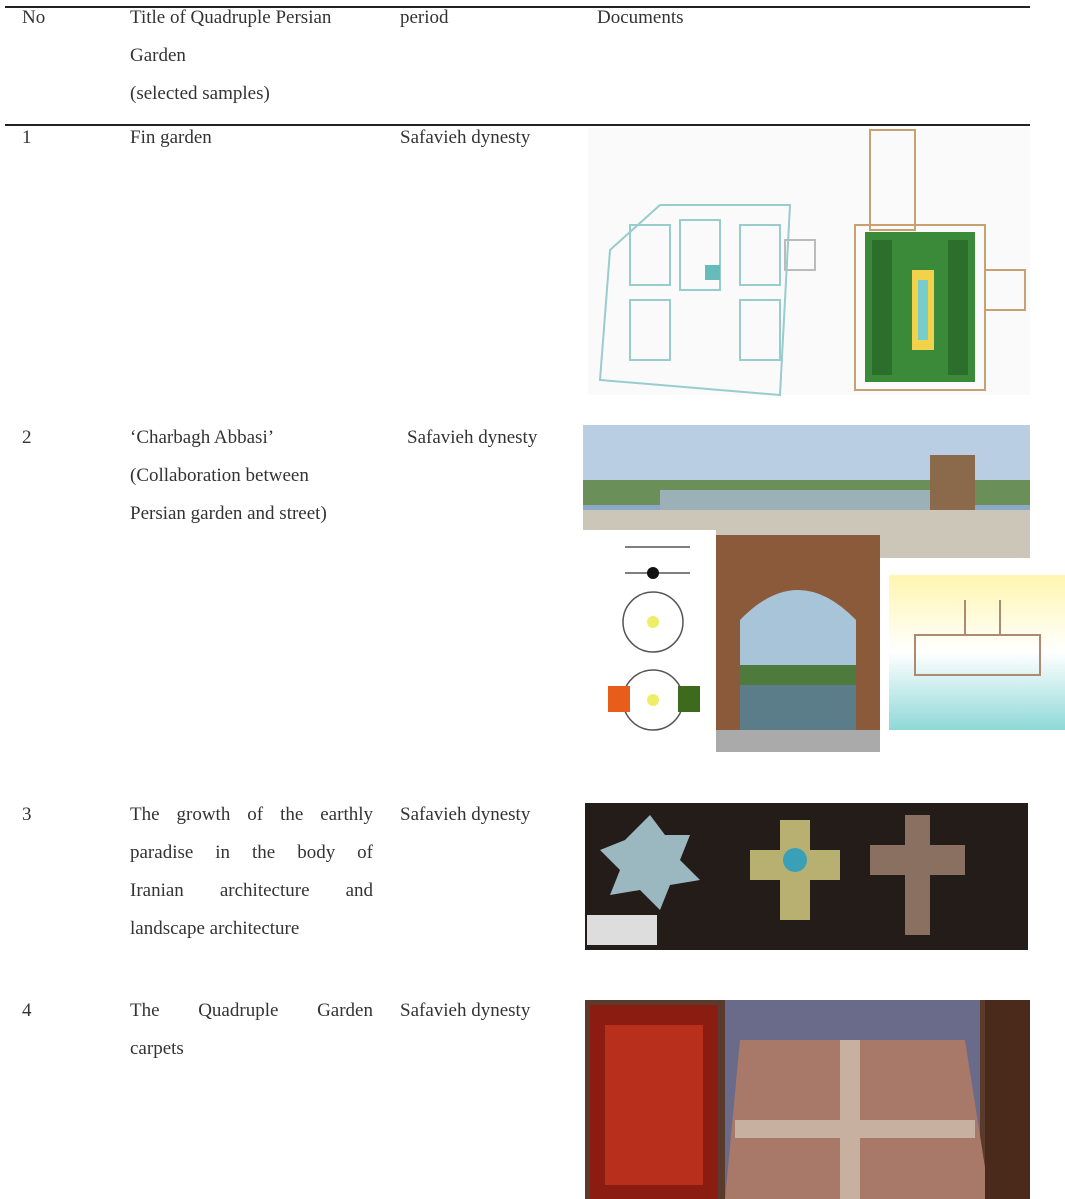  Describe the element at coordinates (228, 513) in the screenshot. I see `row-title: Persian garden and street)` at that location.